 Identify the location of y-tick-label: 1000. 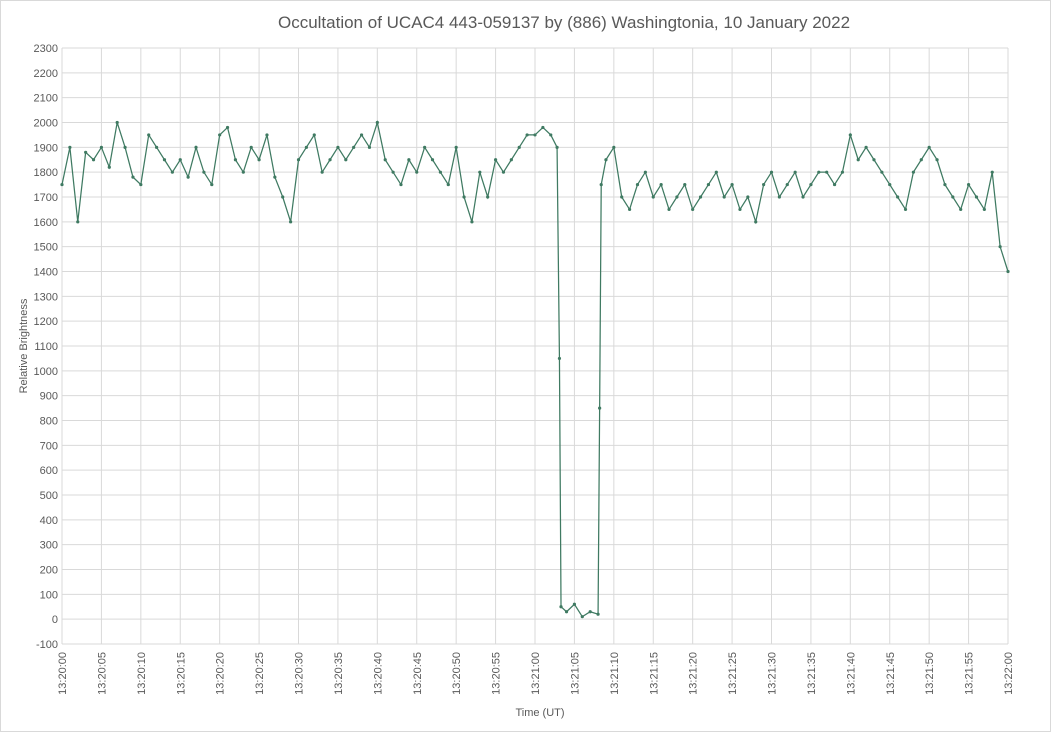
(46, 372).